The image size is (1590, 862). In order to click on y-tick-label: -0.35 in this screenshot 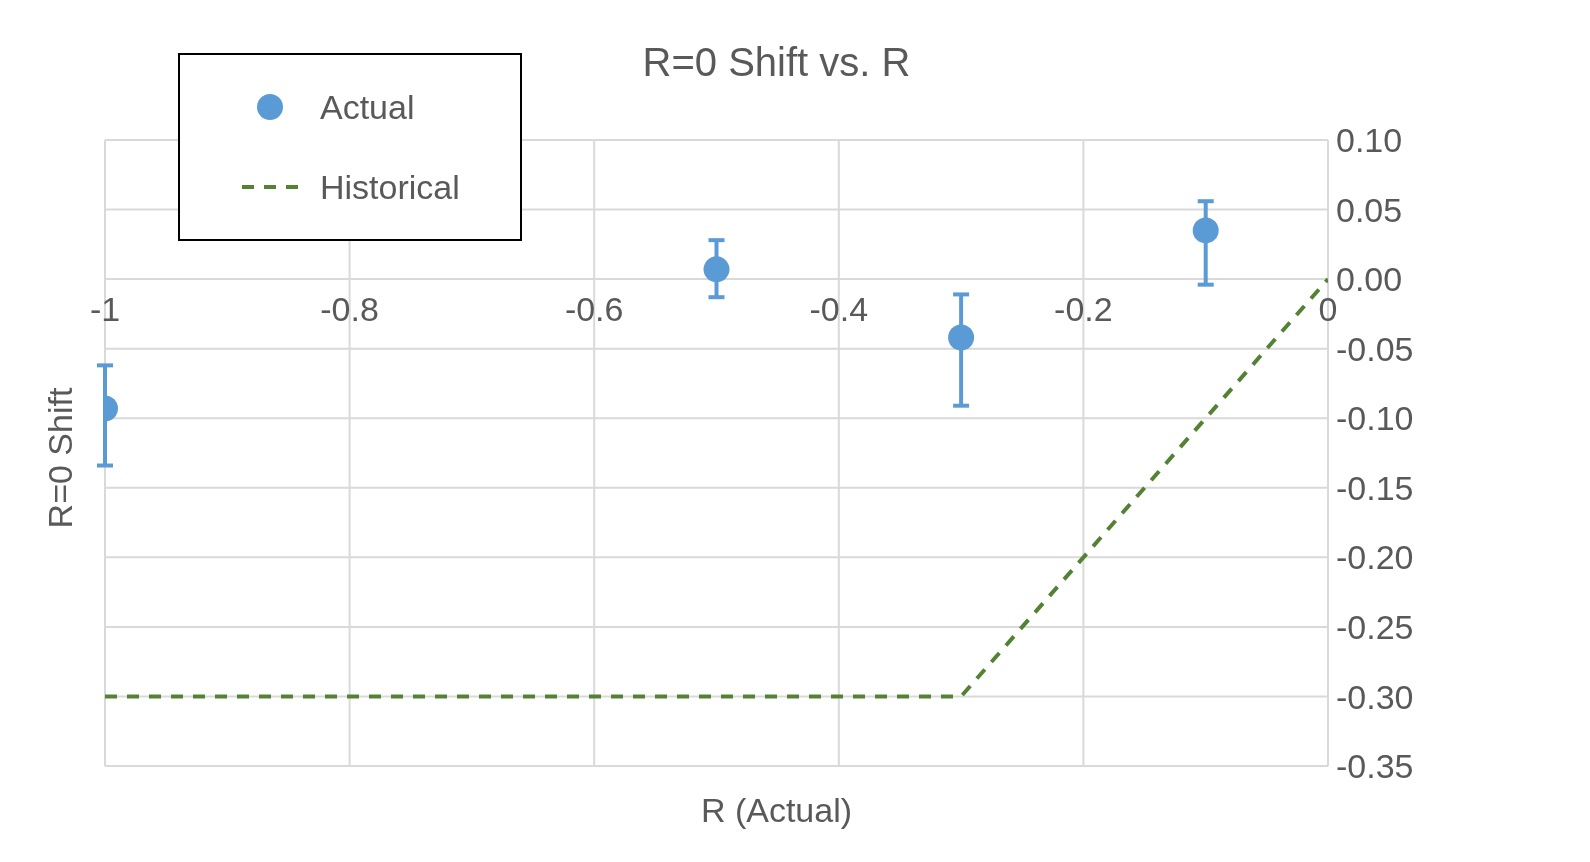, I will do `click(1375, 766)`.